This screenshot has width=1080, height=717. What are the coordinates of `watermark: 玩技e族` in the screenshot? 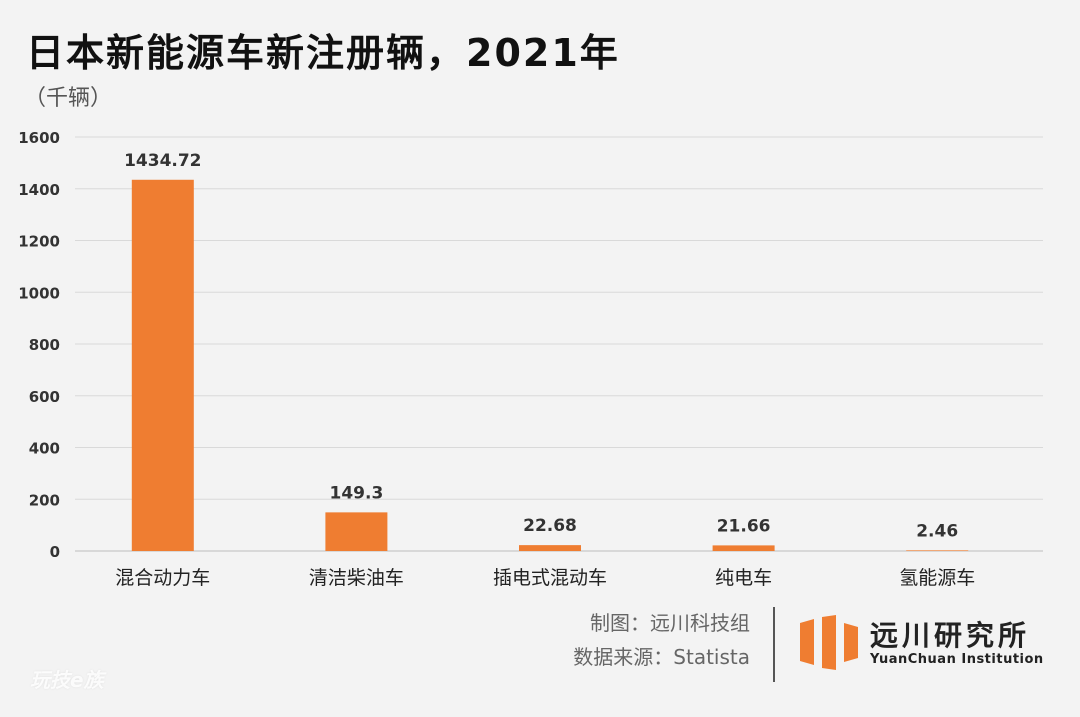 It's located at (67, 680).